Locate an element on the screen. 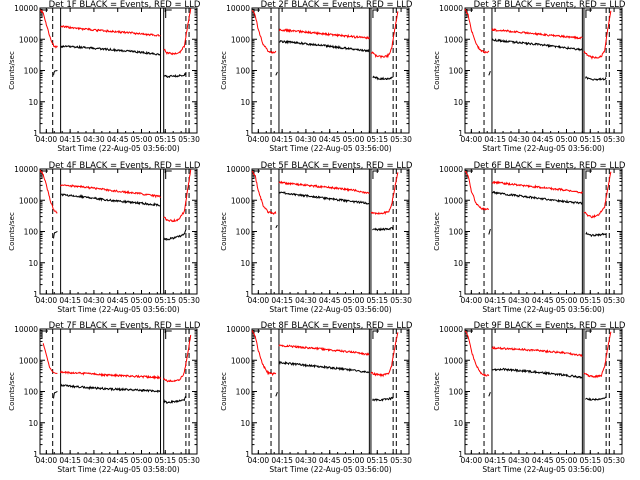 The width and height of the screenshot is (640, 480). panel-title: Det 4F BLACK = Events, RED = LLD is located at coordinates (125, 166).